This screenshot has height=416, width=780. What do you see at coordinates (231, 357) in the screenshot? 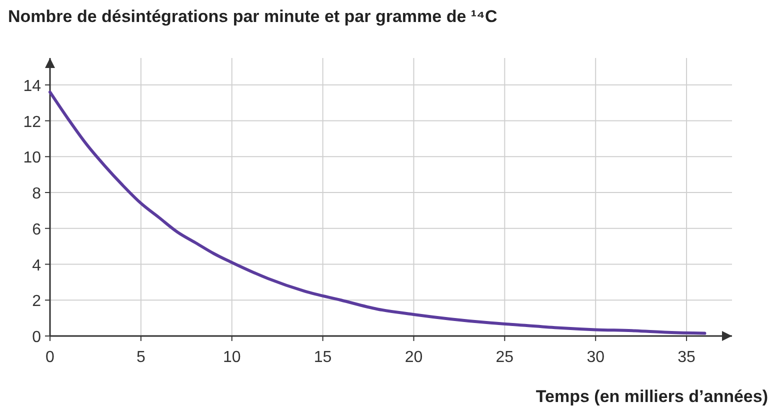
I see `x-tick-label: 10` at bounding box center [231, 357].